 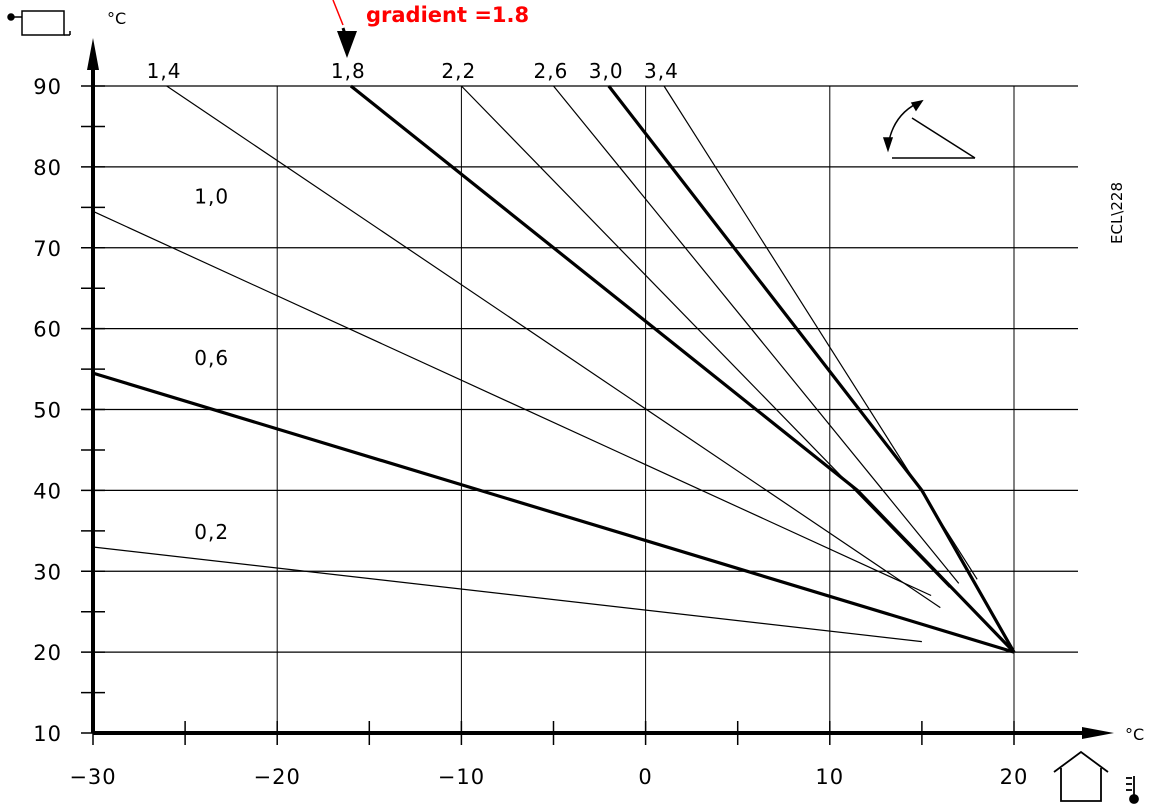 What do you see at coordinates (47, 411) in the screenshot?
I see `y-tick-label: 50` at bounding box center [47, 411].